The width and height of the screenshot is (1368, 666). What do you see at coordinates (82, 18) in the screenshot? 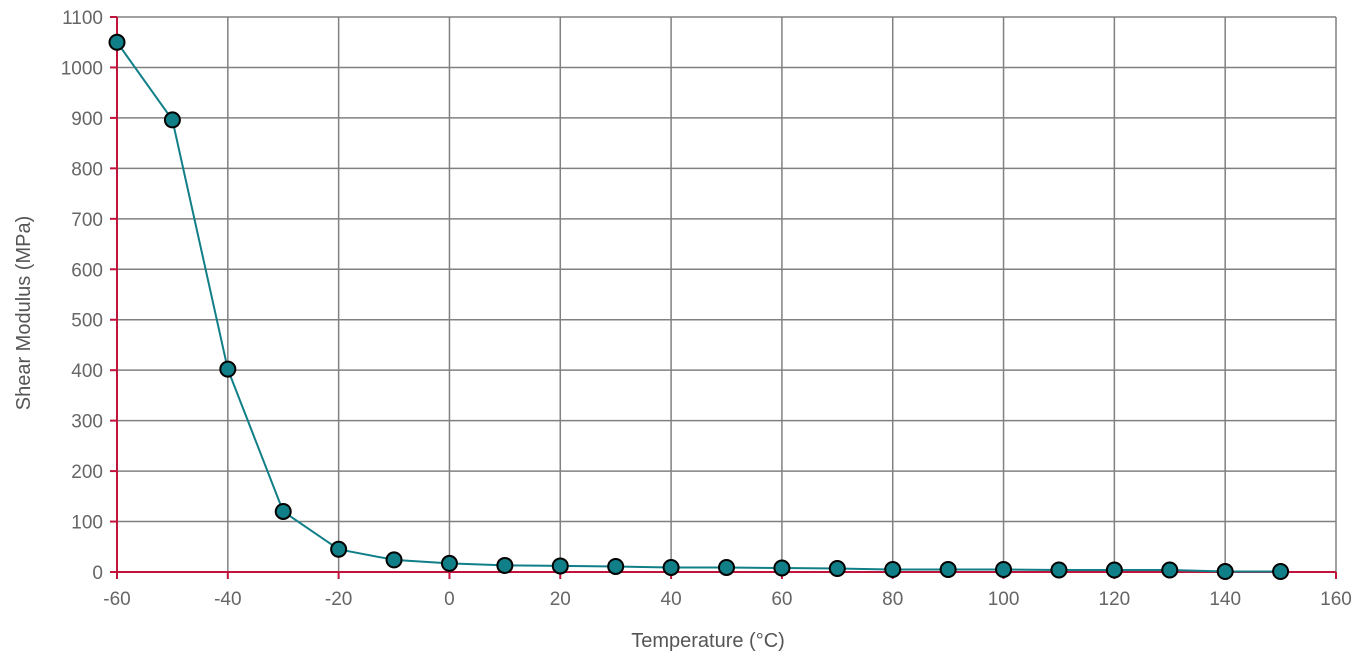
I see `y-tick-label: 1100` at bounding box center [82, 18].